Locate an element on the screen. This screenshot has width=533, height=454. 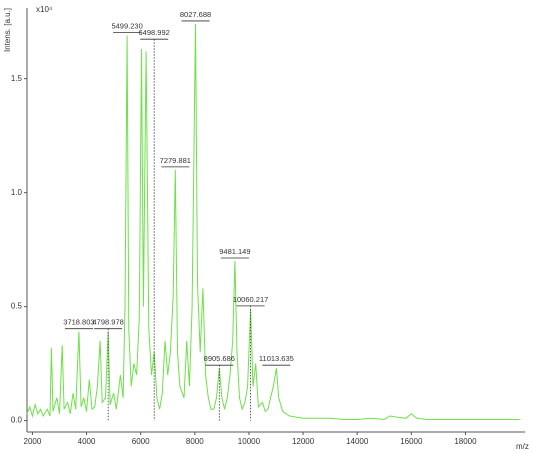
peak-label: 9481.149 is located at coordinates (234, 251).